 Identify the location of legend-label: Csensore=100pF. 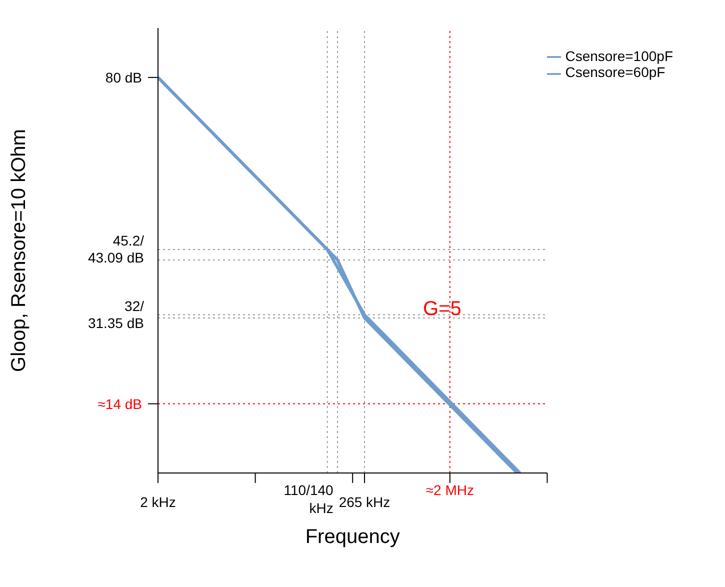
(619, 56).